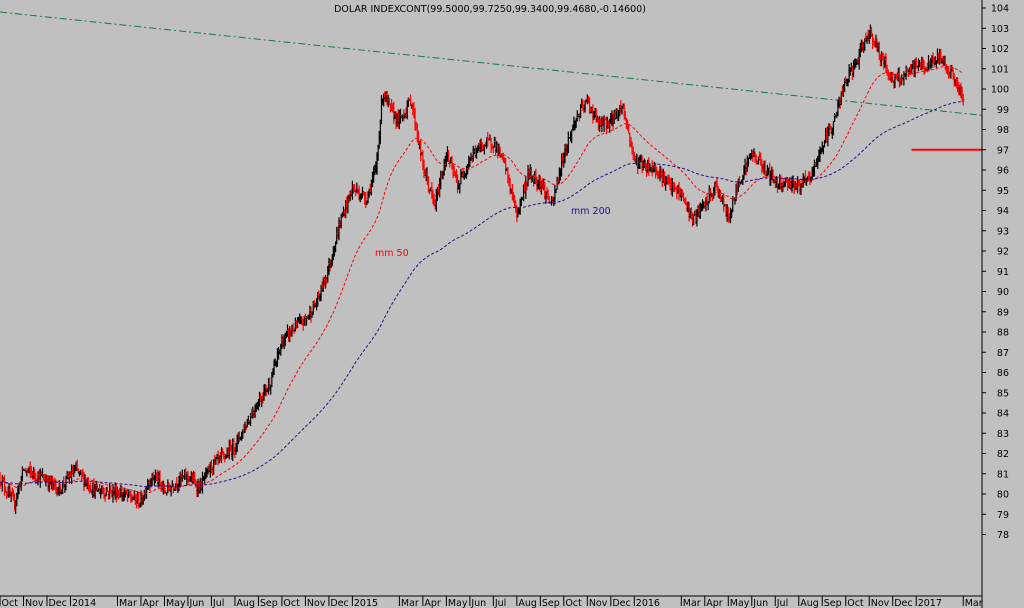 The image size is (1024, 608). What do you see at coordinates (1003, 150) in the screenshot?
I see `y-tick-label: 97` at bounding box center [1003, 150].